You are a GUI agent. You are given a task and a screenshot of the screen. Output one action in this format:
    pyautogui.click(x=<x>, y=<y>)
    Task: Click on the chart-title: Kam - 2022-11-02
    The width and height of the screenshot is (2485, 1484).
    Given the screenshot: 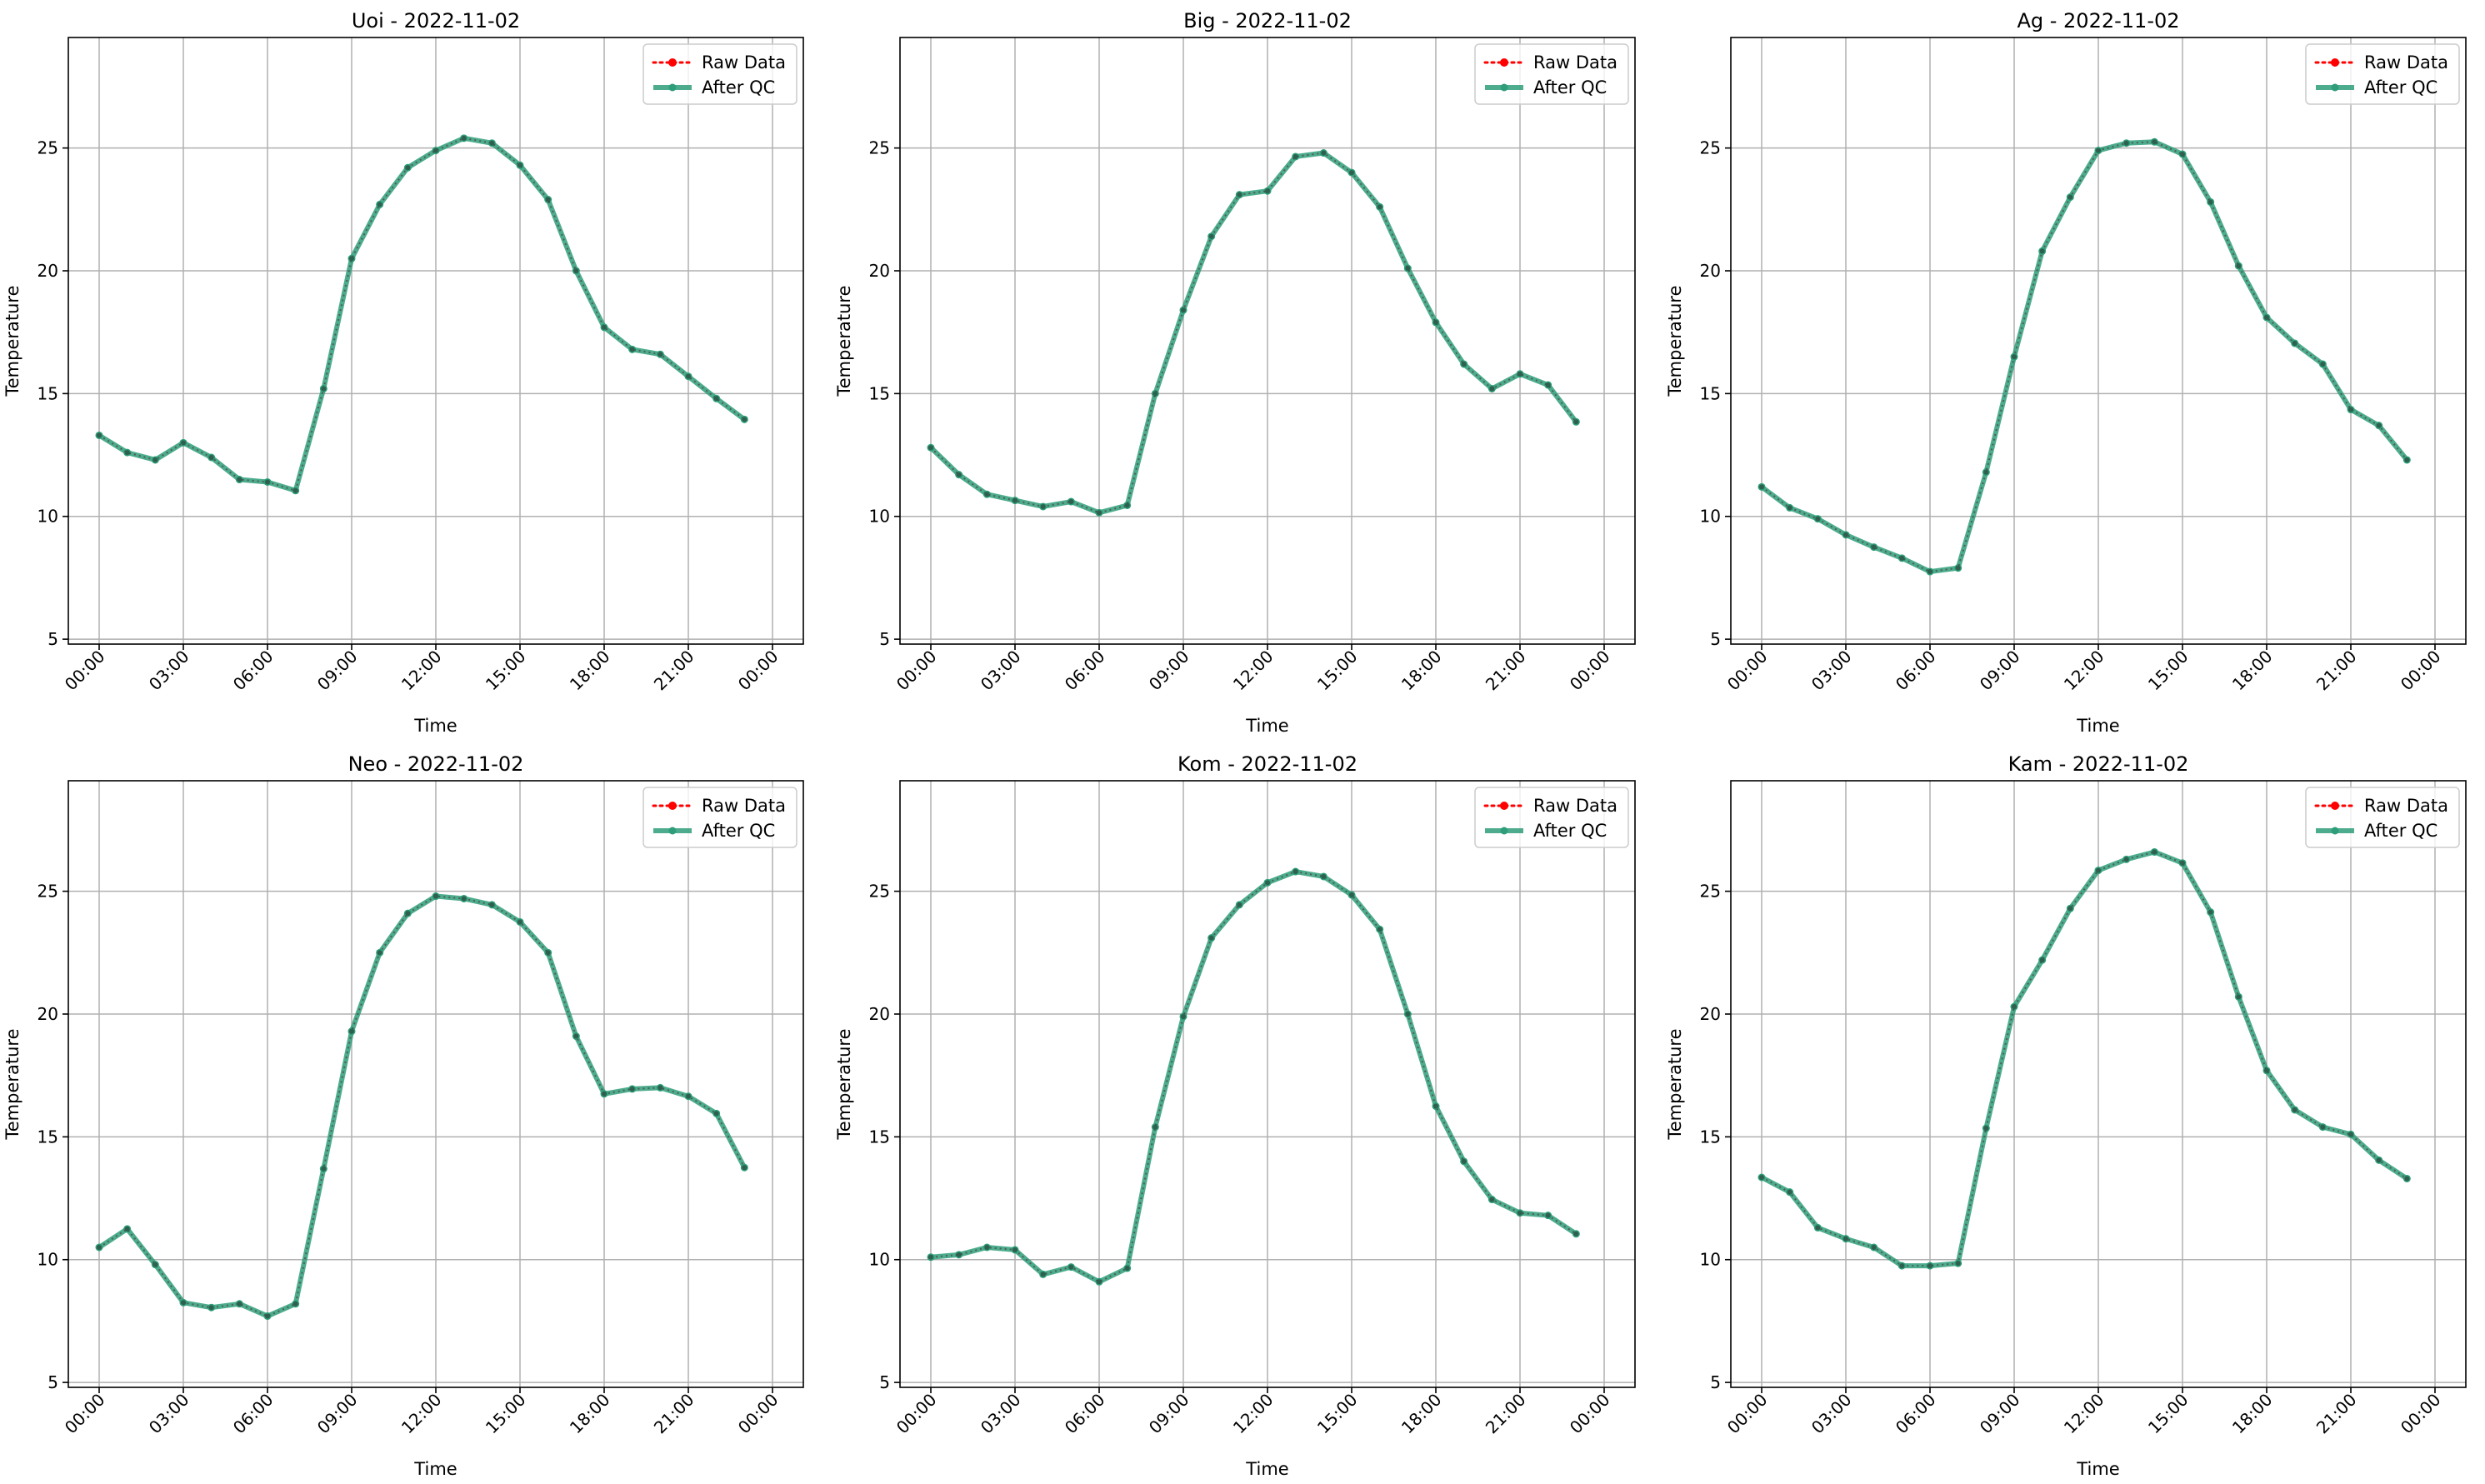 What is the action you would take?
    pyautogui.click(x=2098, y=764)
    